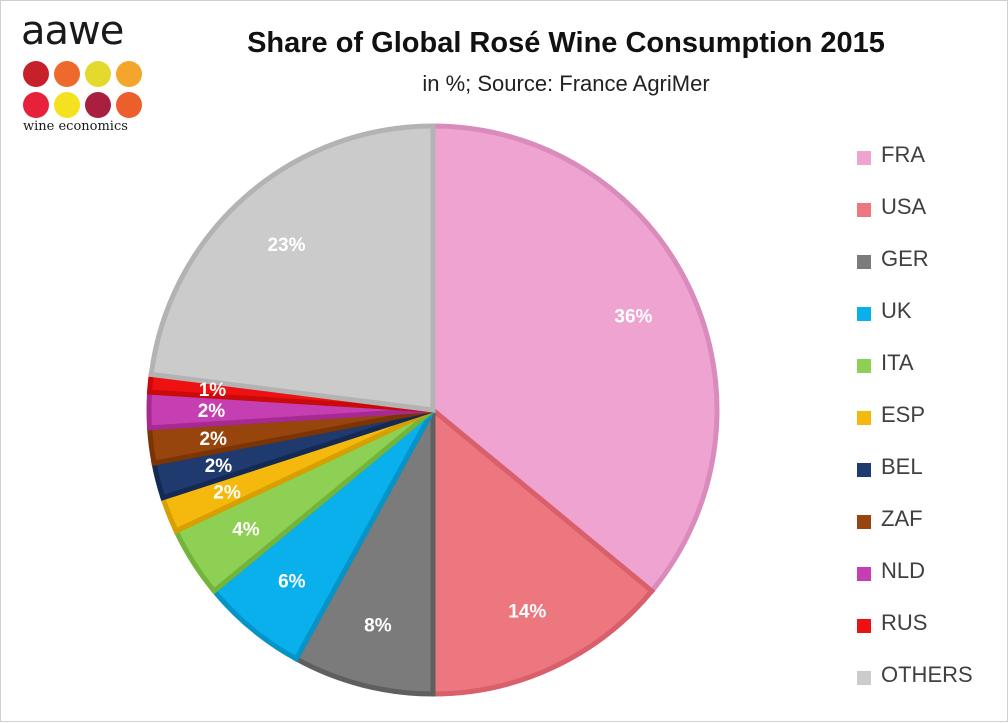 The width and height of the screenshot is (1008, 723). I want to click on legend-item-ger: GER, so click(926, 269).